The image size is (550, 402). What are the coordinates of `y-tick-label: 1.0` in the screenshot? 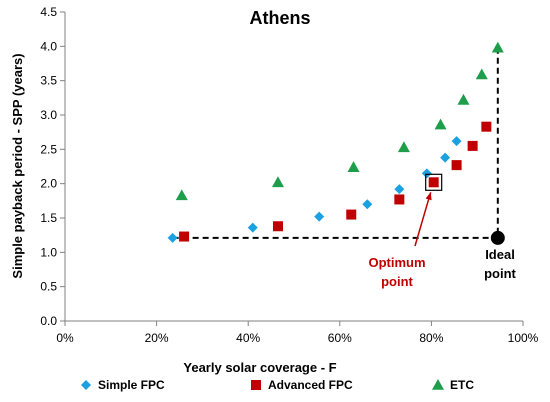 It's located at (48, 252).